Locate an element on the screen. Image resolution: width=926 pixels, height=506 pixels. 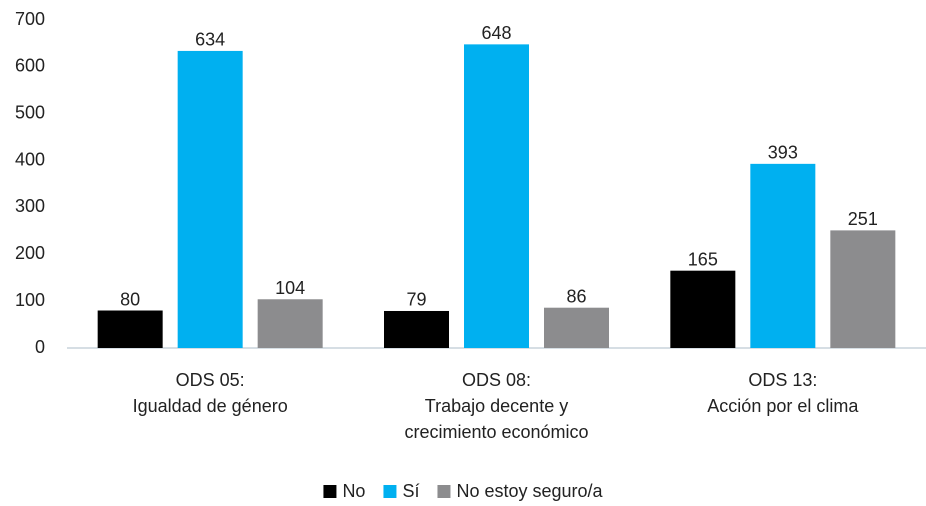
data-label: 86 is located at coordinates (576, 296).